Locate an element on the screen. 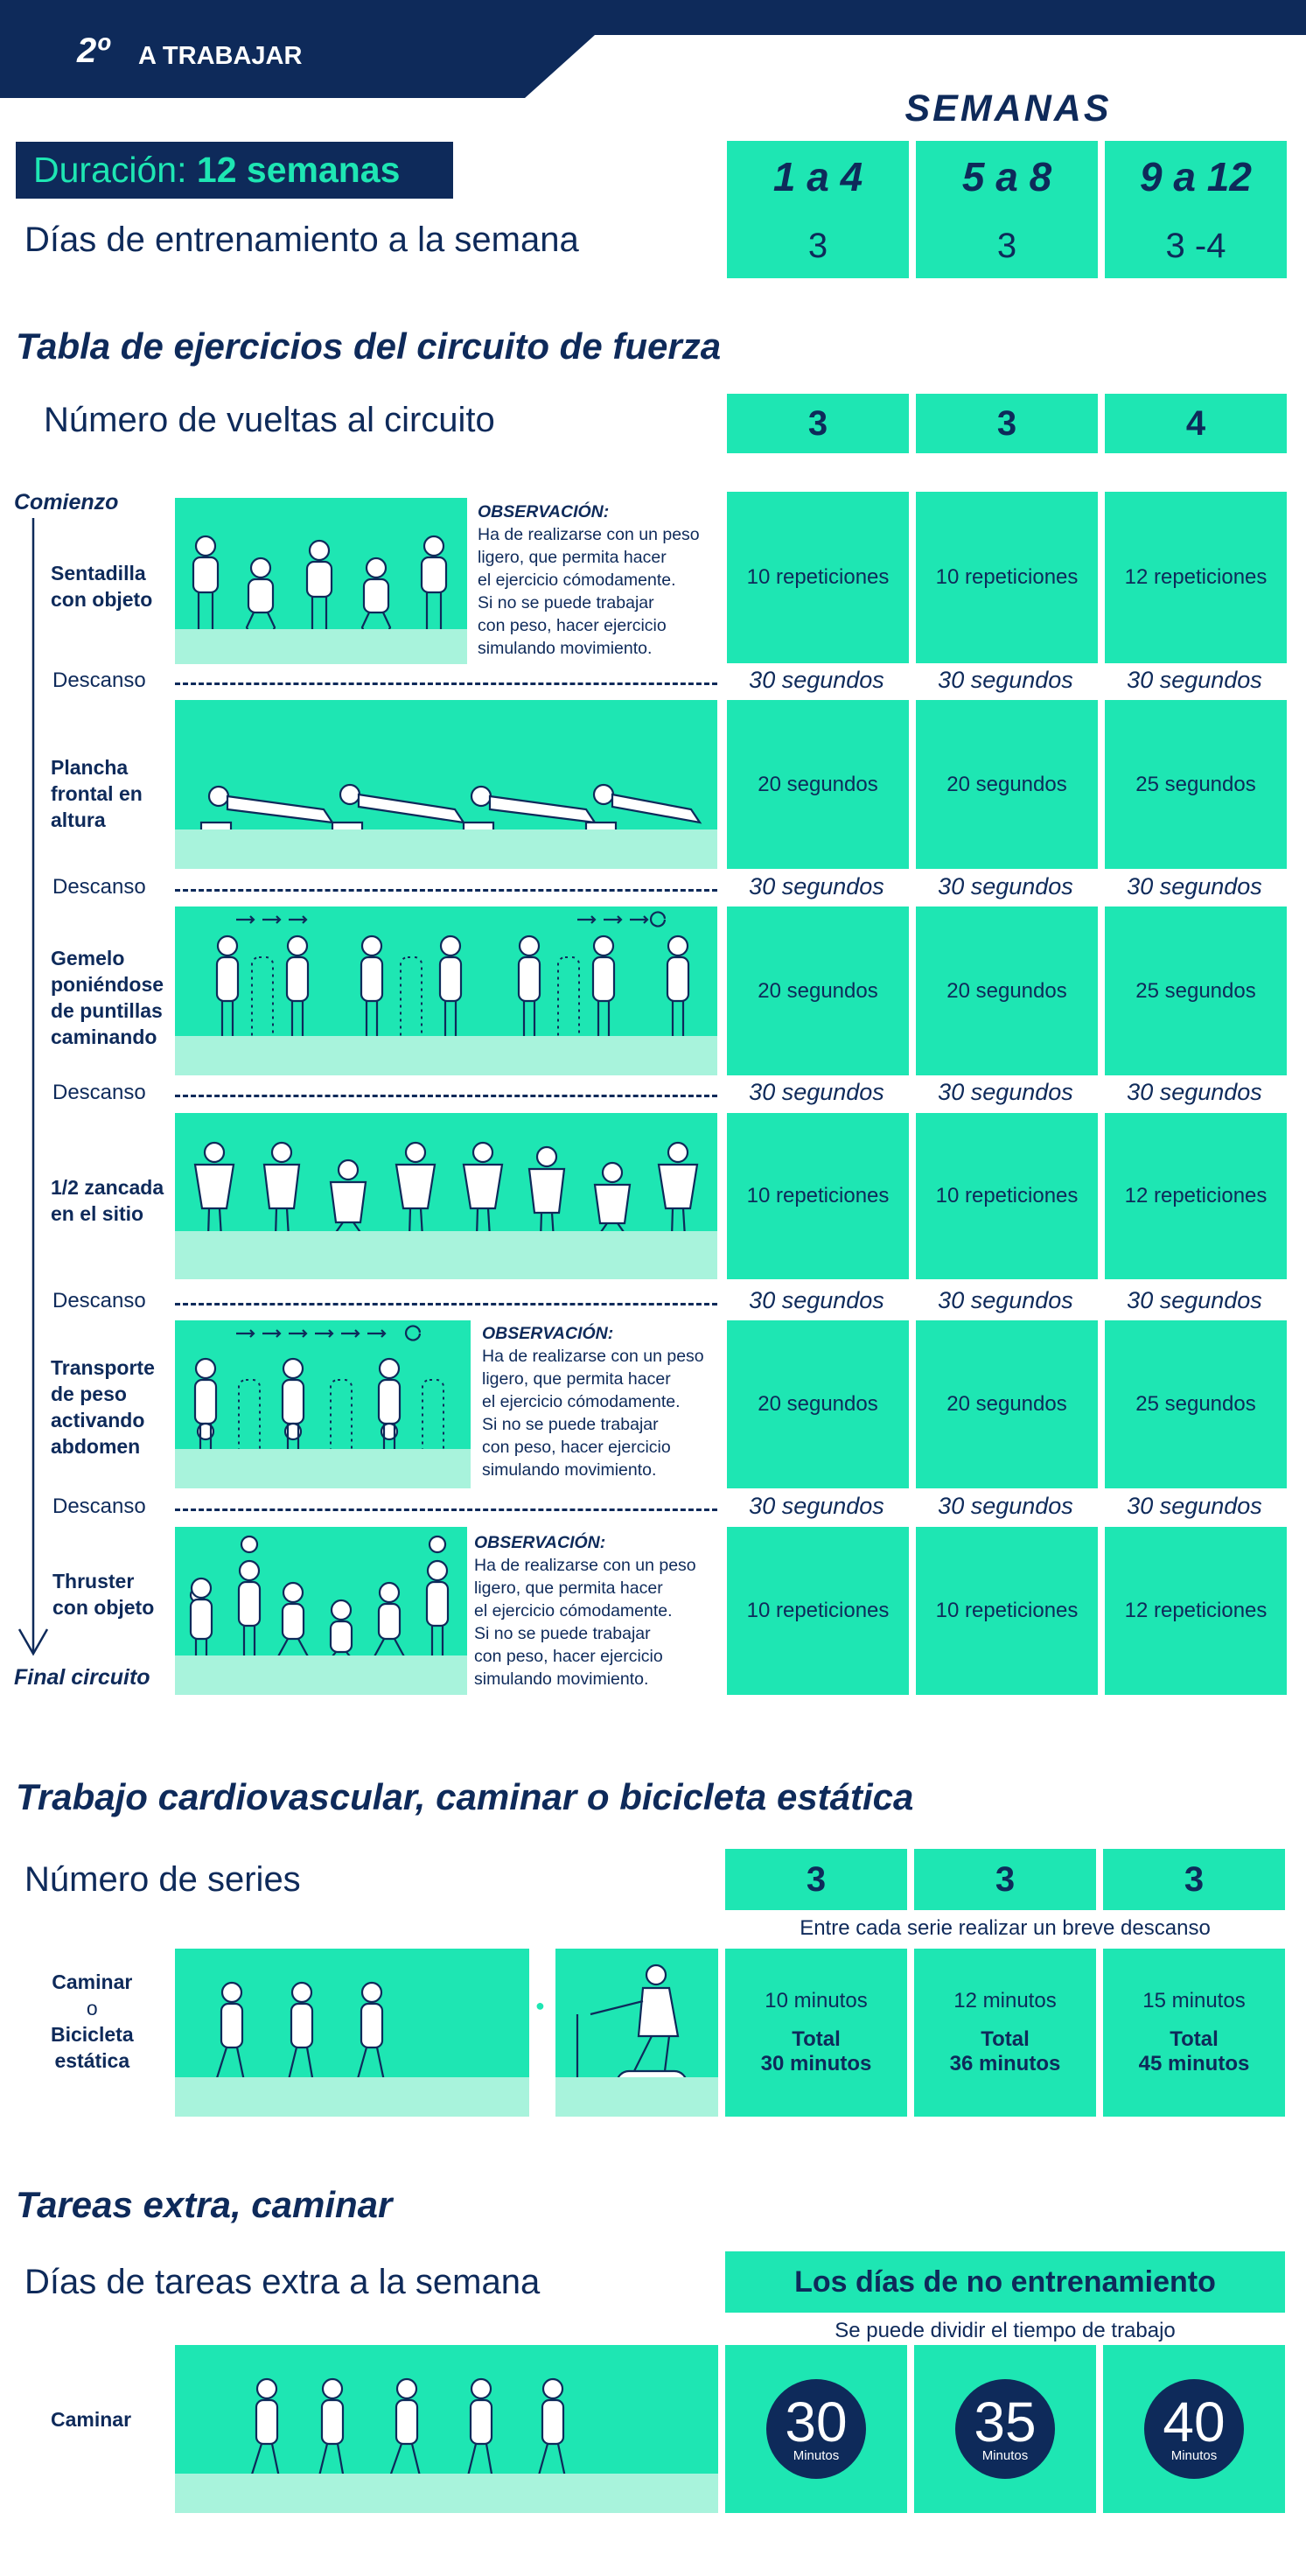 Image resolution: width=1306 pixels, height=2576 pixels. cardio-col-2: 12 minutos Total 36 minutos is located at coordinates (1005, 2033).